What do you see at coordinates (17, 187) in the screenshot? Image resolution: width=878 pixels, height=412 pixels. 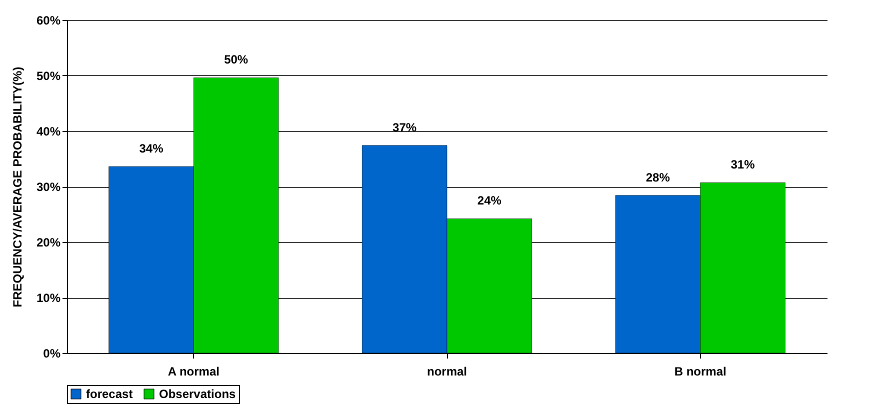 I see `y-axis-title: FREQUENCY/AVERAGE PROBABILITY(%)` at bounding box center [17, 187].